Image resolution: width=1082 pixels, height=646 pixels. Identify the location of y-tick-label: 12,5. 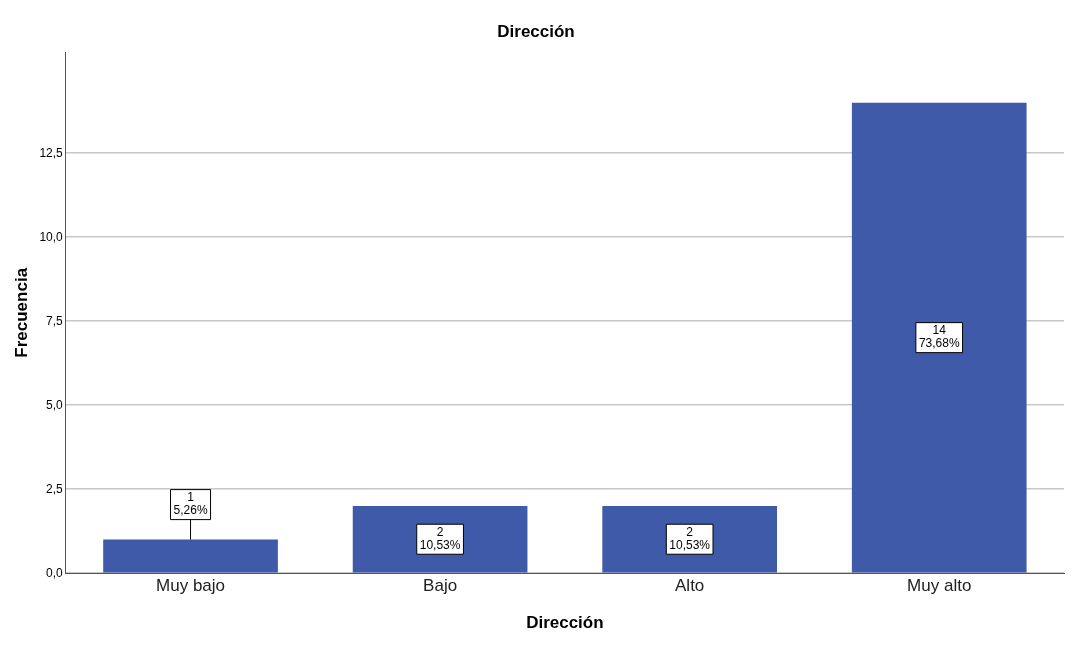
(51, 152).